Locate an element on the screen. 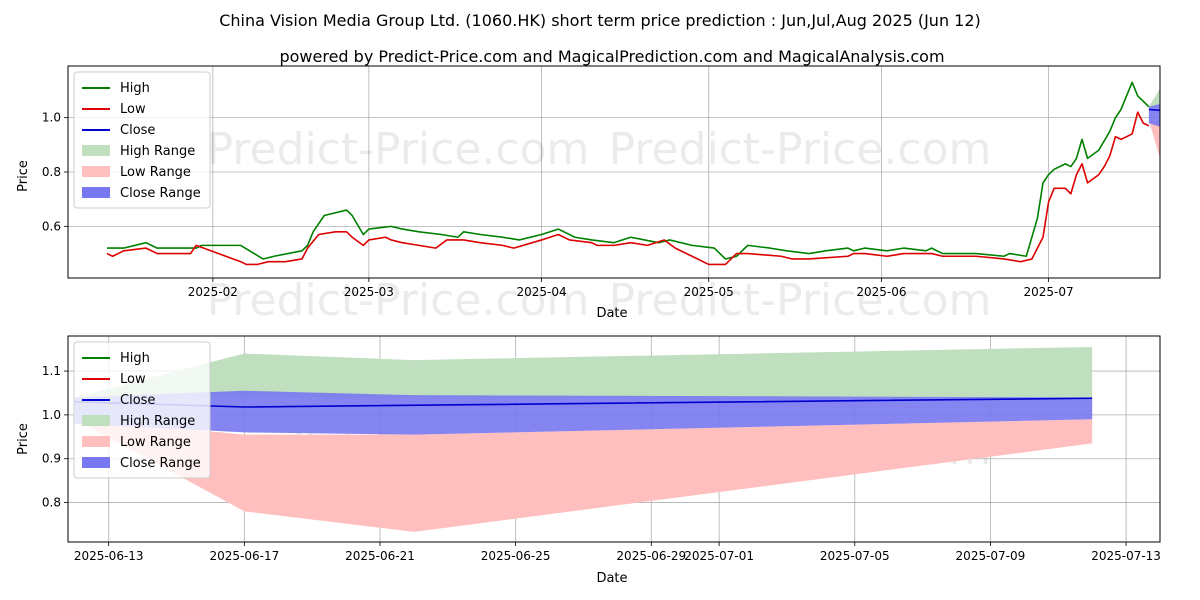 The height and width of the screenshot is (600, 1200). x-tick-label: 2025-07-13 is located at coordinates (1126, 556).